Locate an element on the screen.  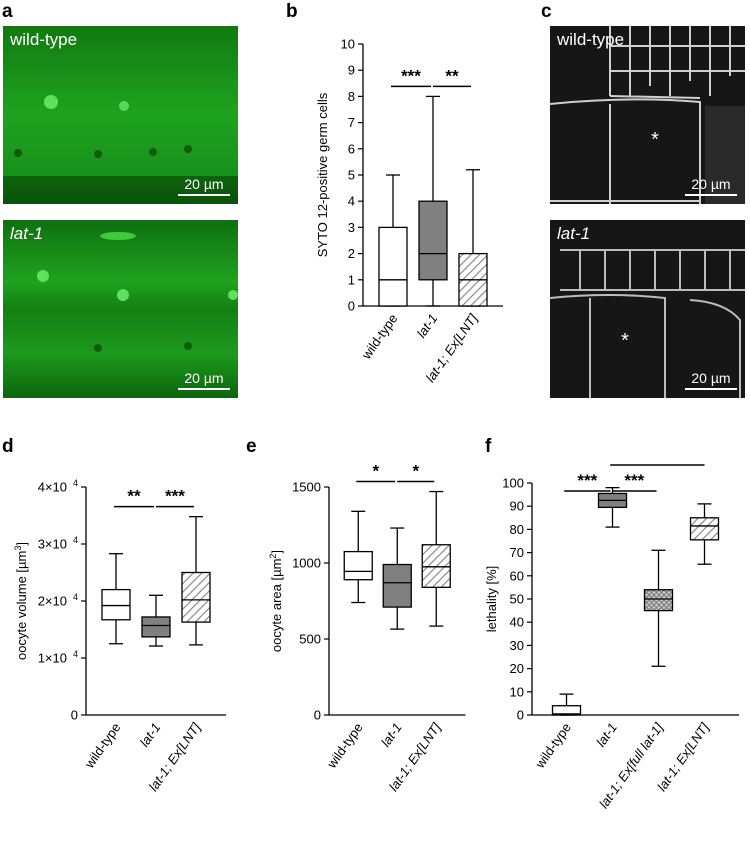
y-tick-label-d: 3×10 is located at coordinates (52, 544).